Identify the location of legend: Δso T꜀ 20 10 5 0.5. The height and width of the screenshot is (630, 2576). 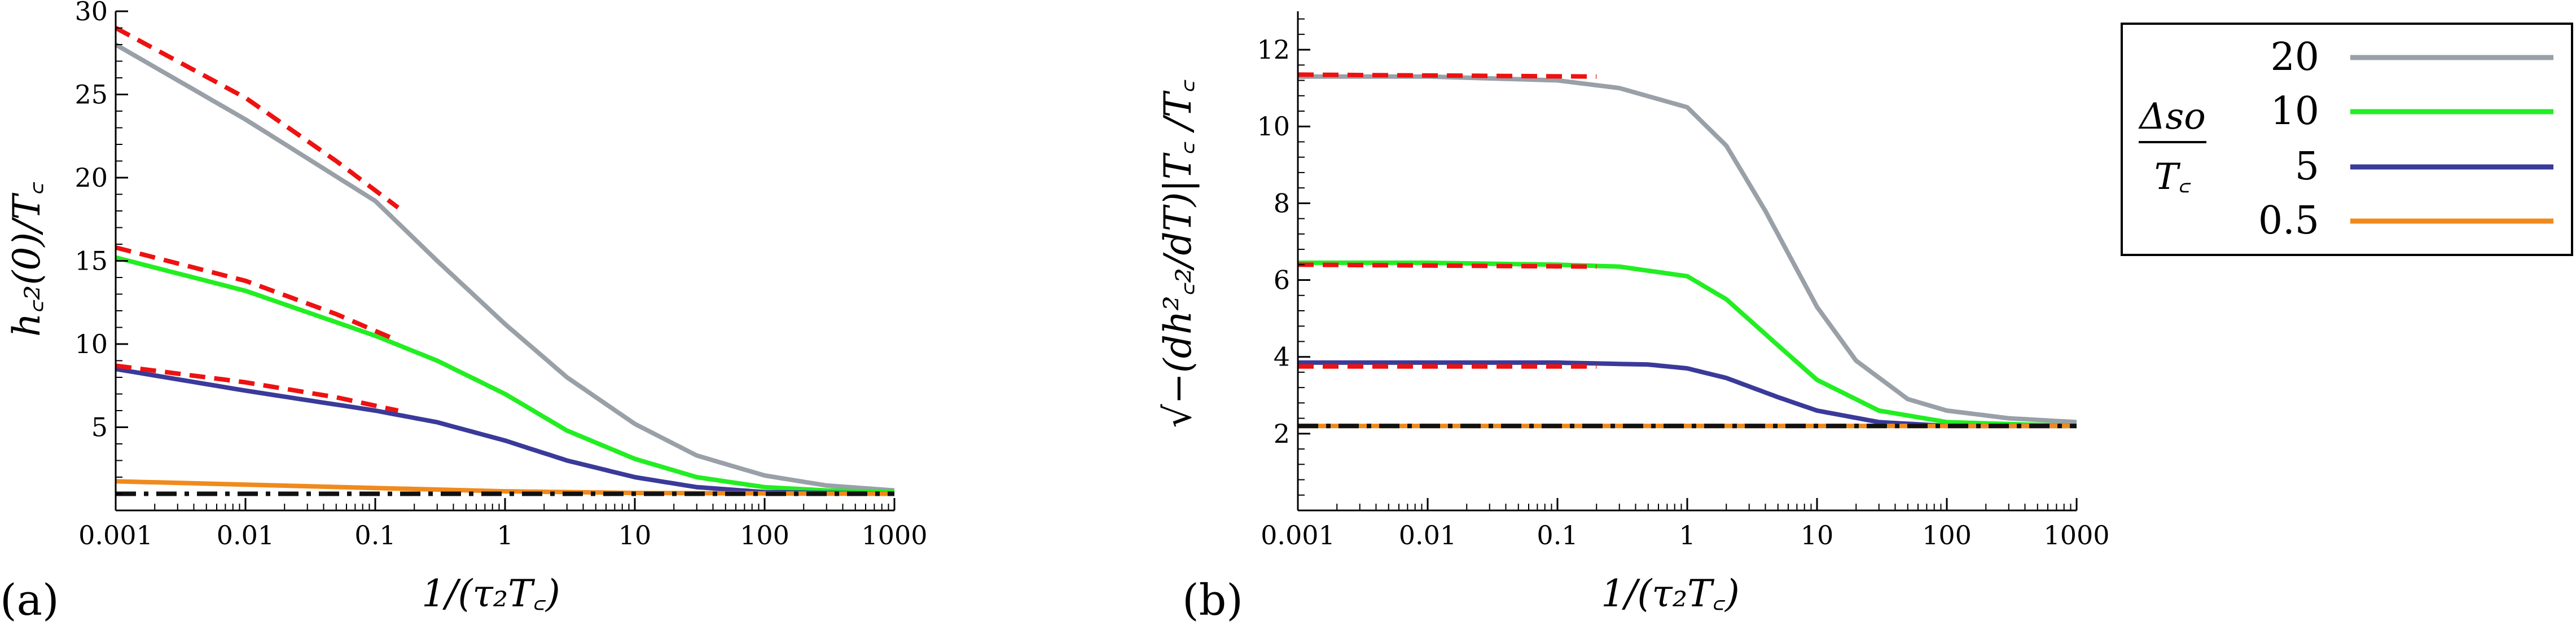
(2347, 139).